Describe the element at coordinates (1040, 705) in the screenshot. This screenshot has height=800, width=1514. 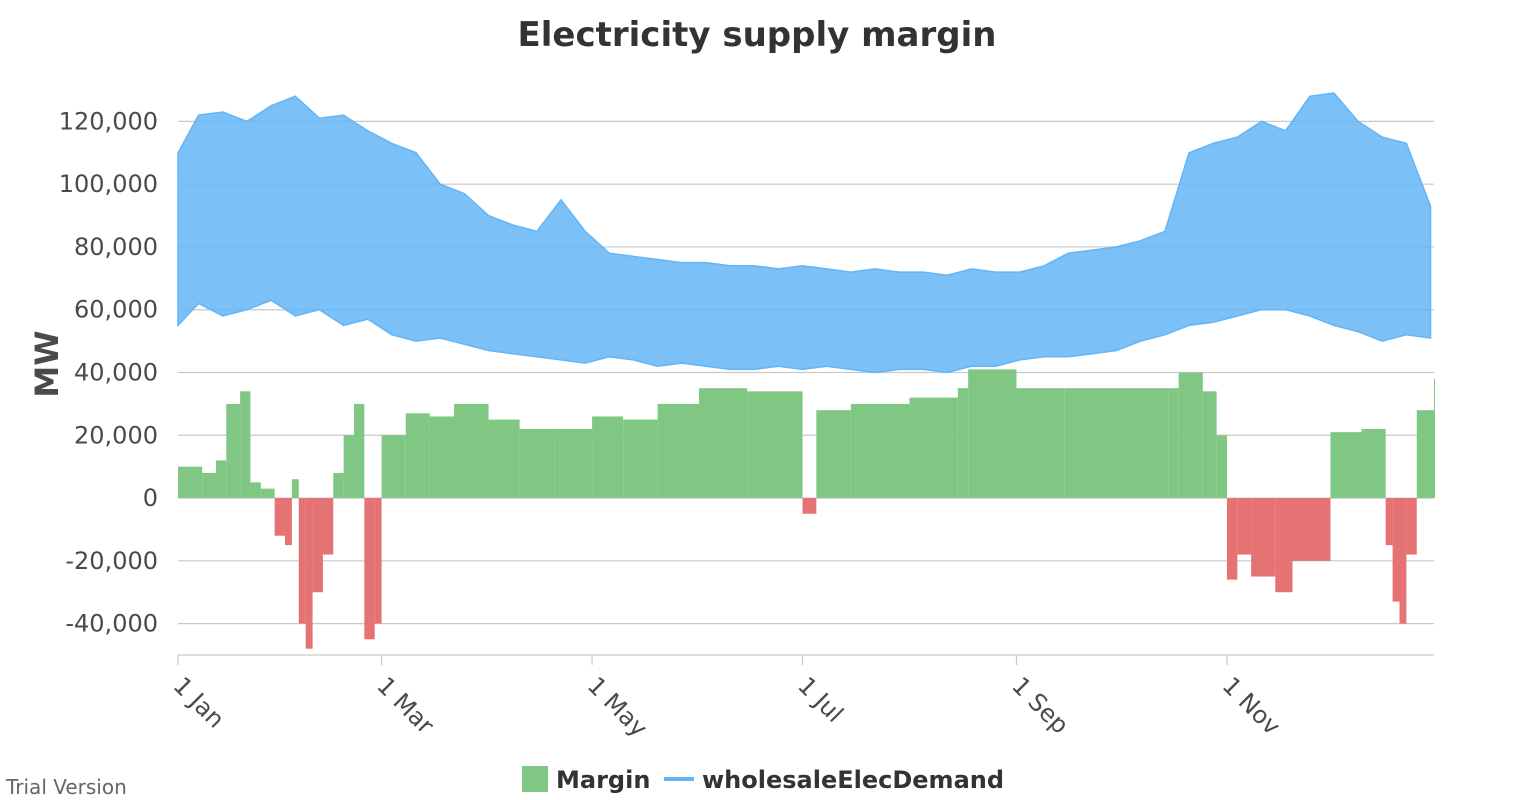
I see `x-tick-label: 1 Sep` at that location.